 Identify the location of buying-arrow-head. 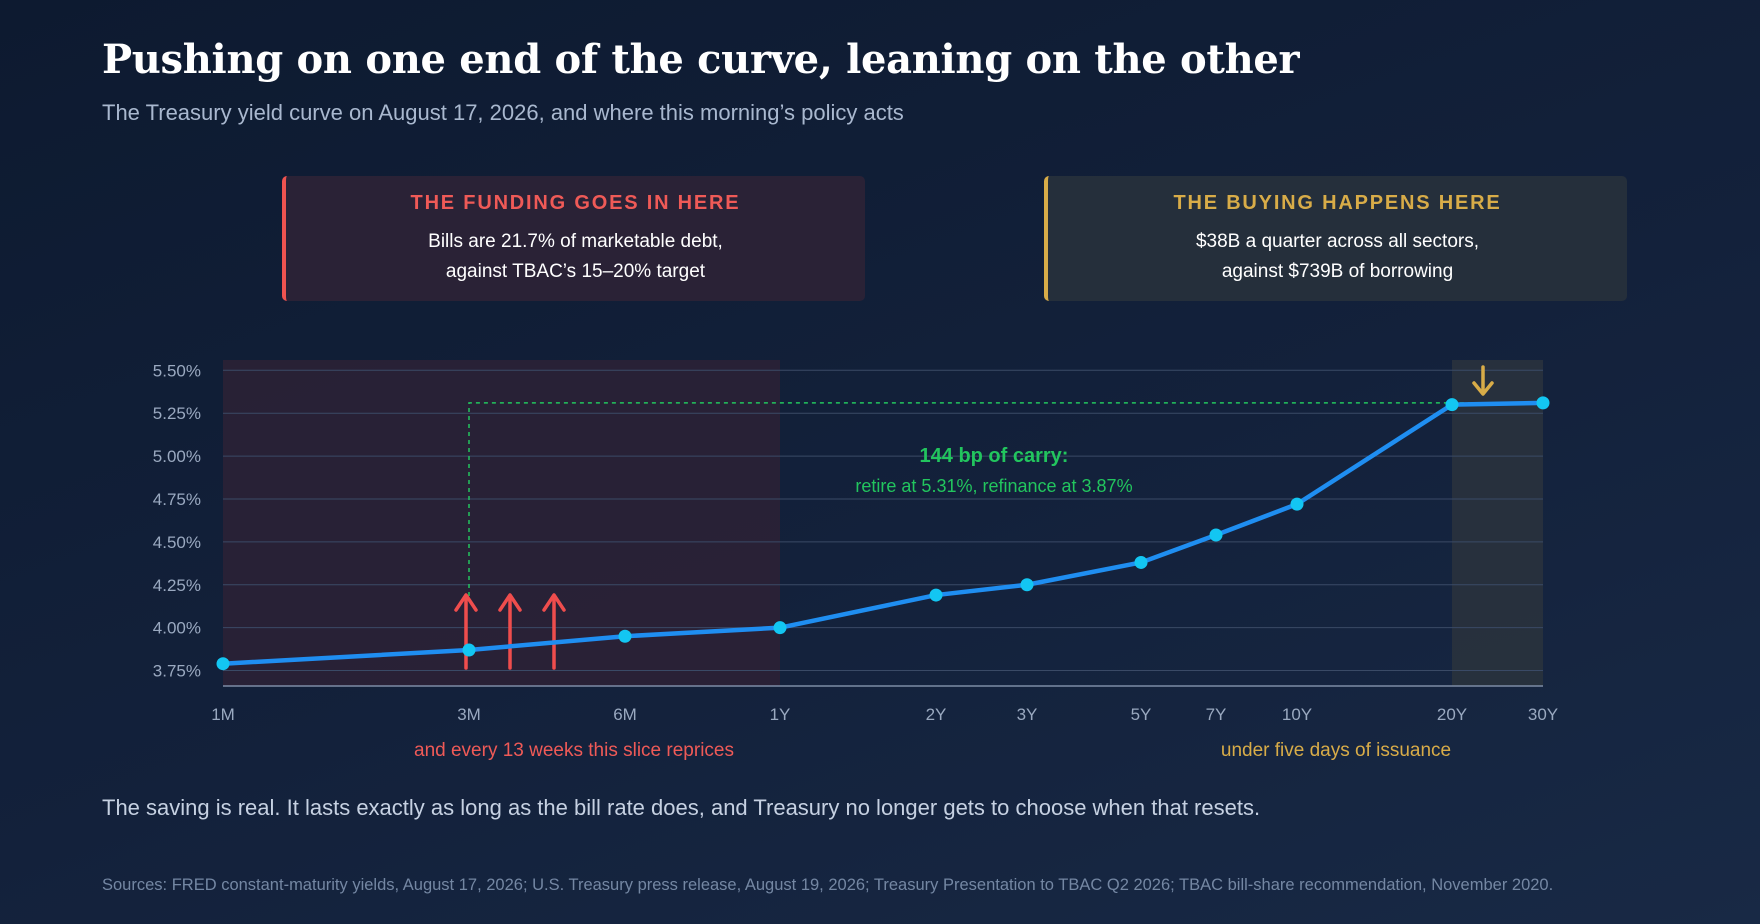
(1483, 388).